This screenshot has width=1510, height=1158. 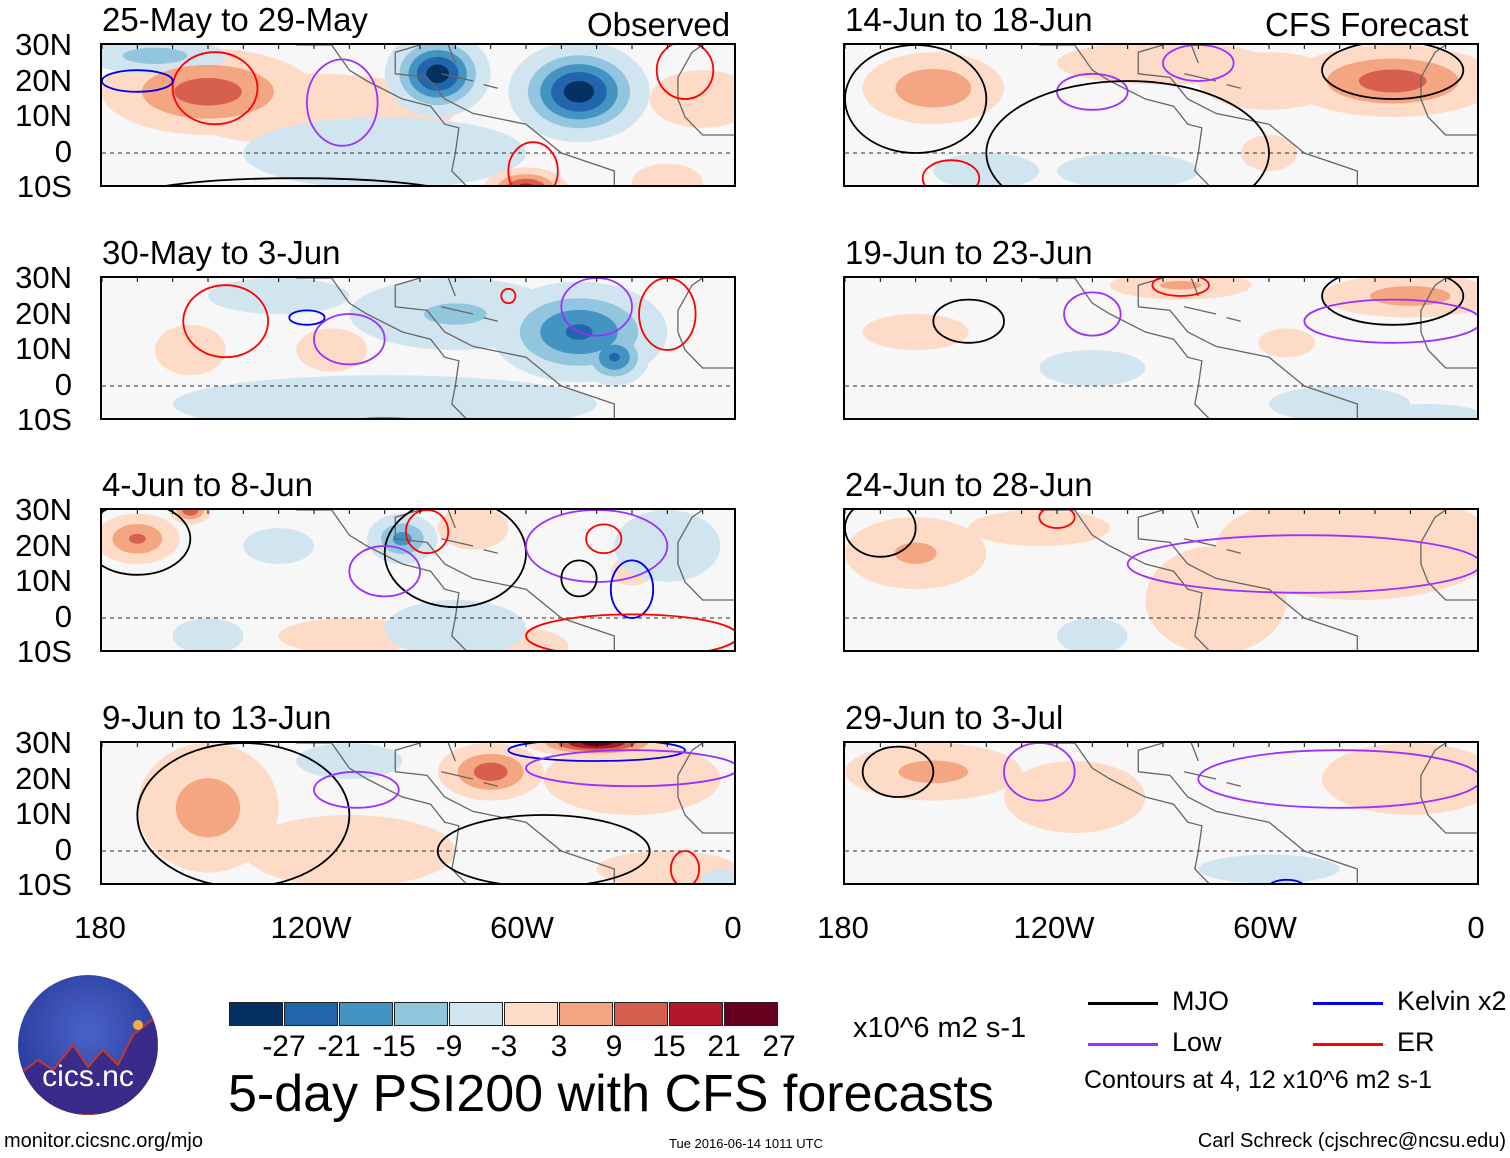 What do you see at coordinates (100, 927) in the screenshot?
I see `lon-label: 180` at bounding box center [100, 927].